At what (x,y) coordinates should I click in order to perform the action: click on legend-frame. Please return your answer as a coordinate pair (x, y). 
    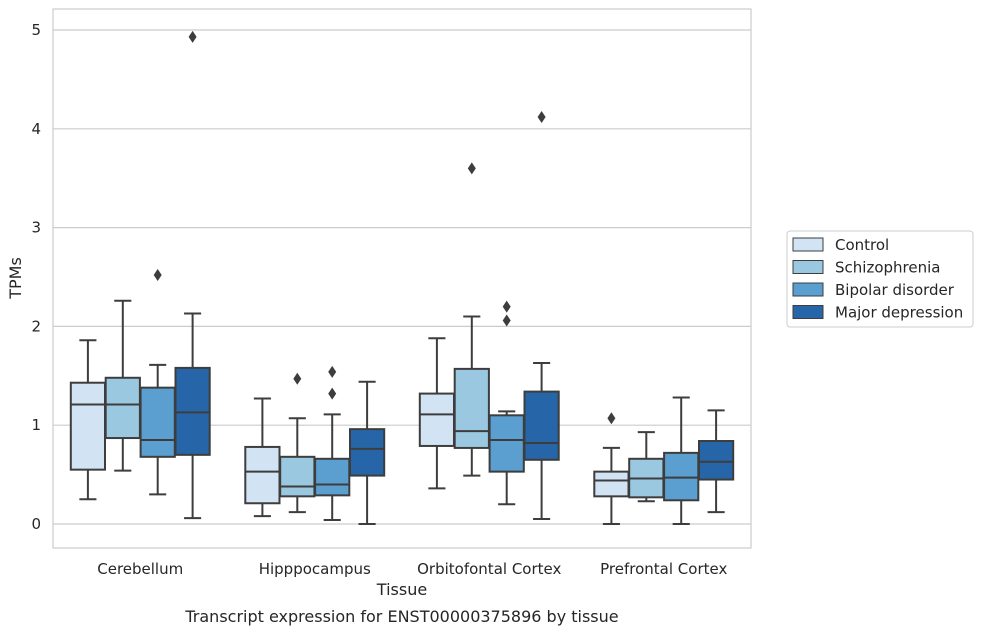
    Looking at the image, I should click on (880, 279).